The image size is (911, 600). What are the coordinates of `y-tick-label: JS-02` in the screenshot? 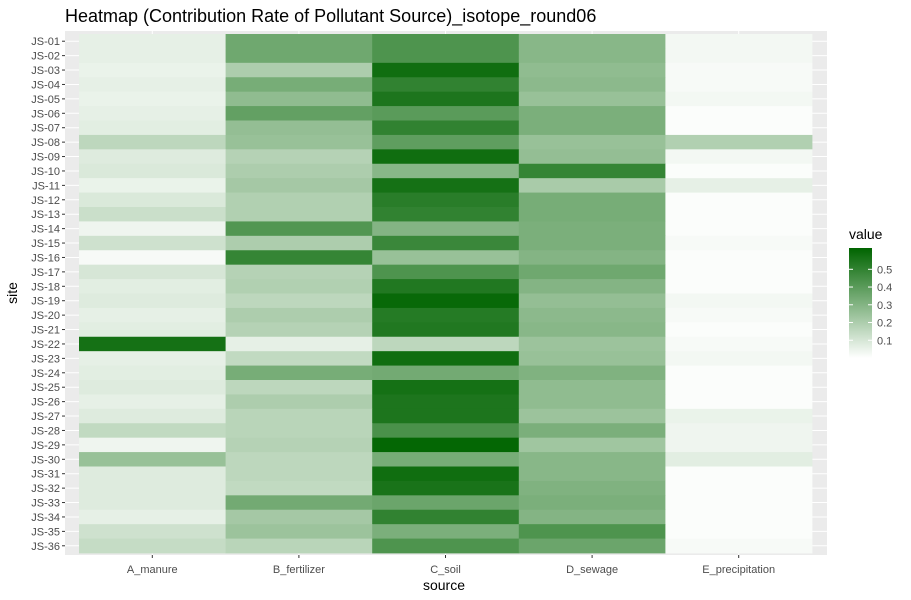 It's located at (45, 57).